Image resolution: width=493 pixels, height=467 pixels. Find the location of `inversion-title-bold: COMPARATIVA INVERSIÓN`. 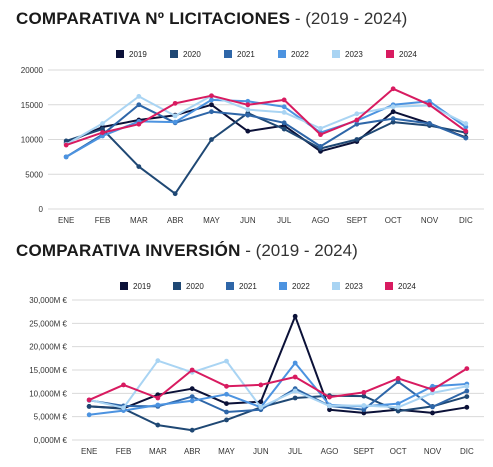

inversion-title-bold: COMPARATIVA INVERSIÓN is located at coordinates (128, 250).